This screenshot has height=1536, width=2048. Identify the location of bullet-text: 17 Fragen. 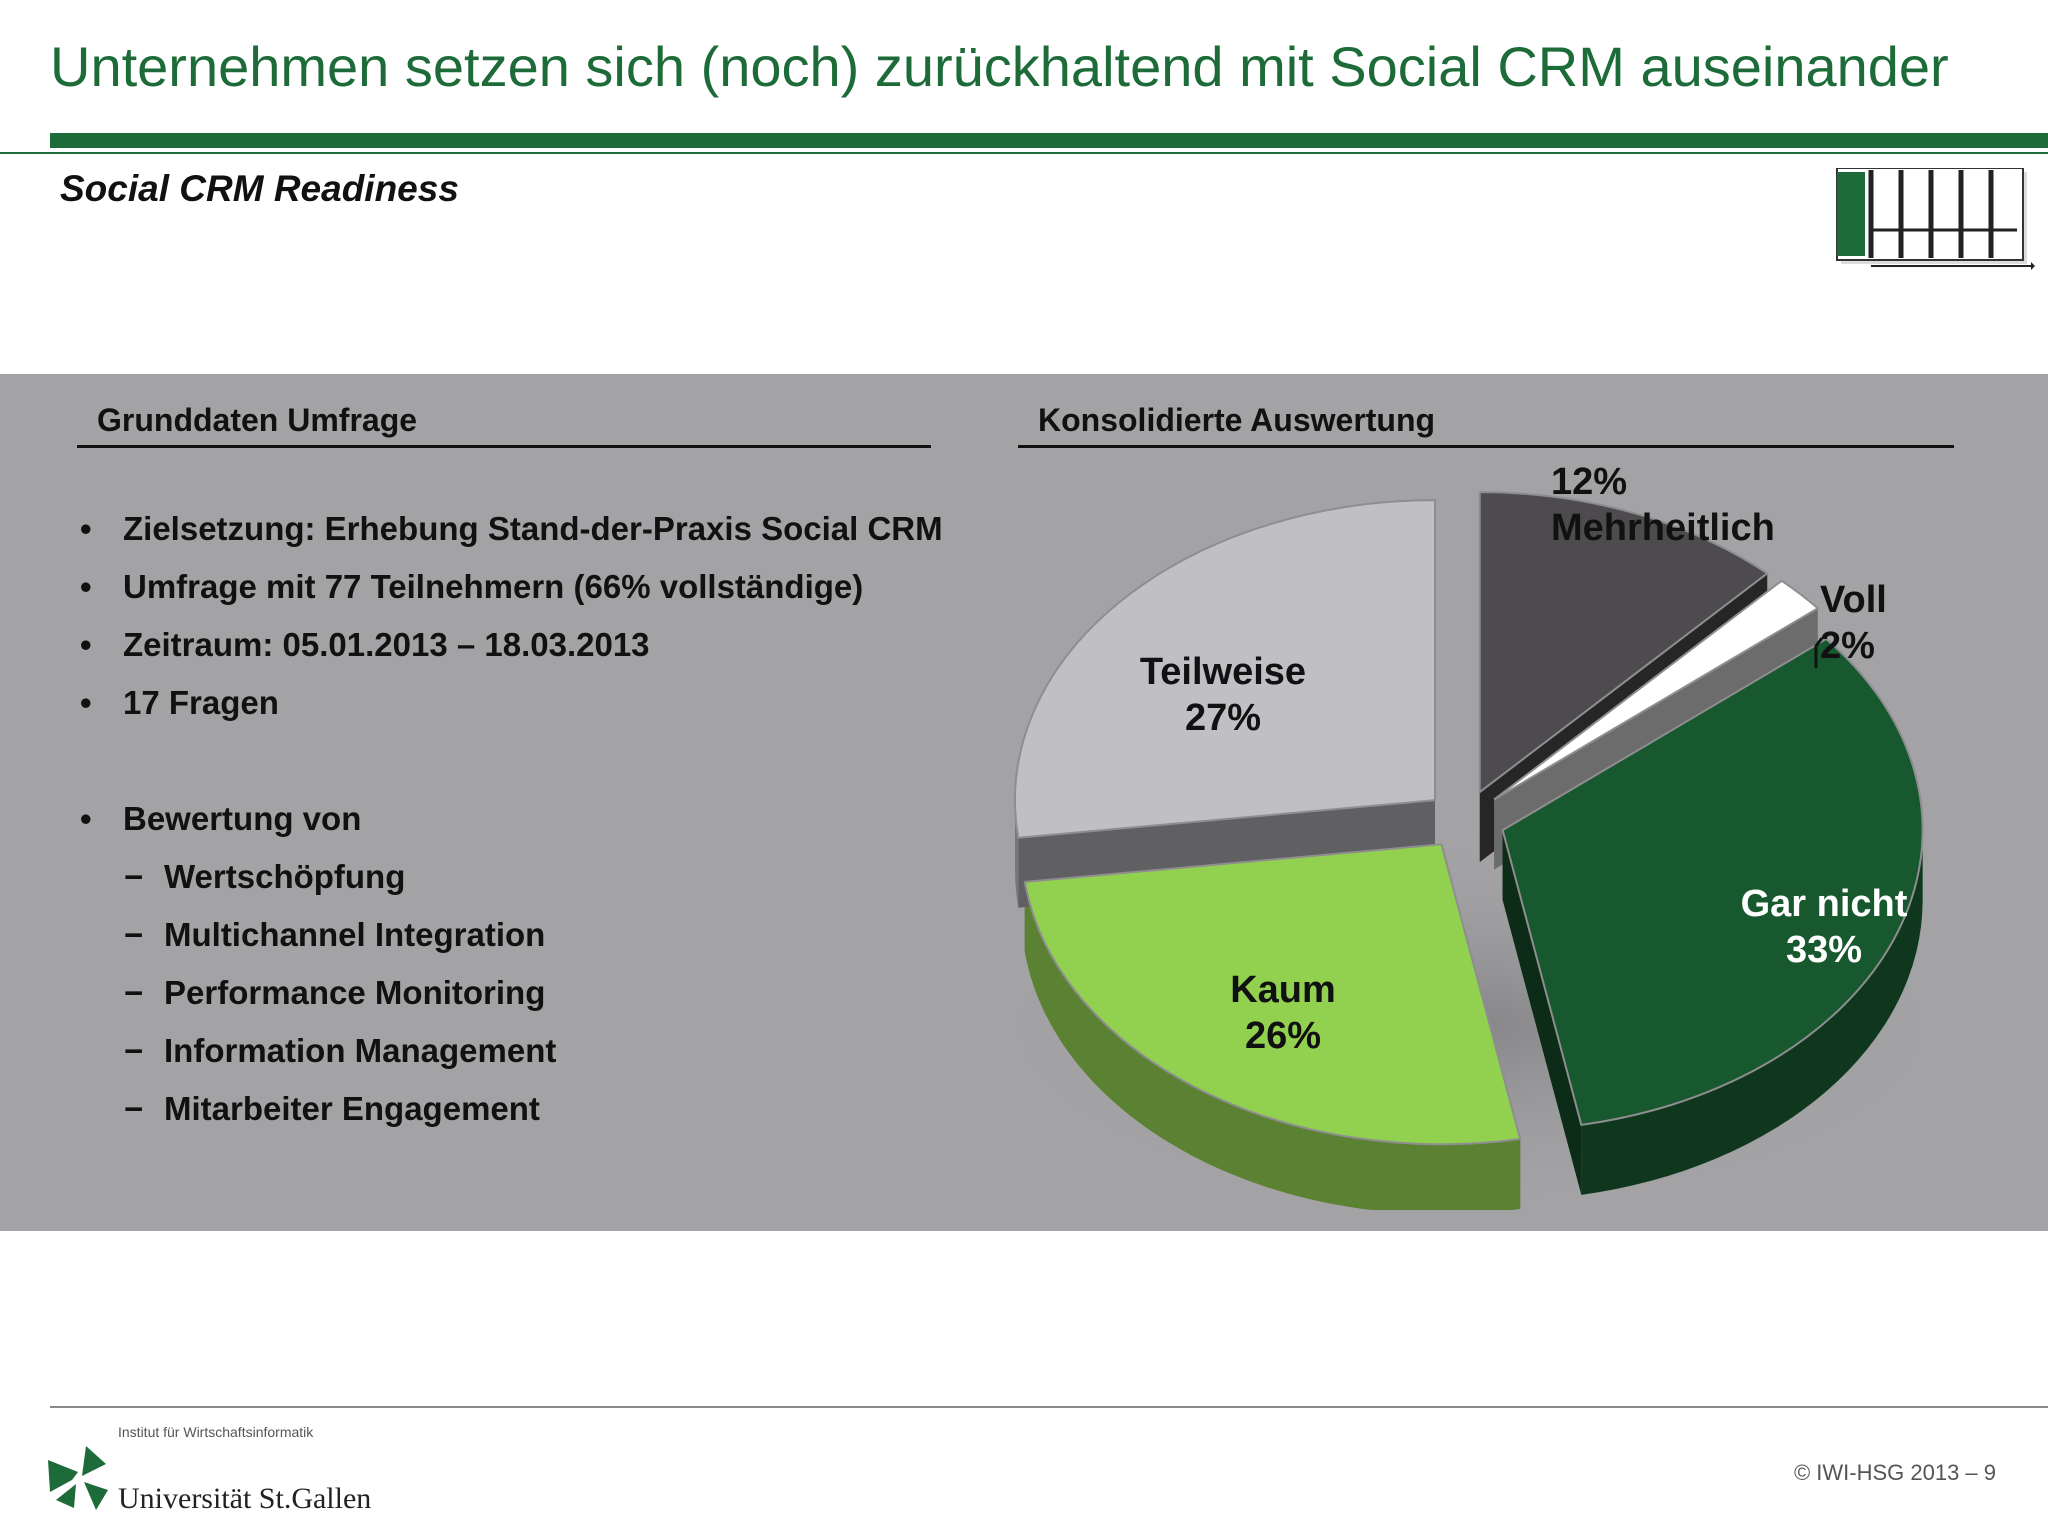
(201, 702).